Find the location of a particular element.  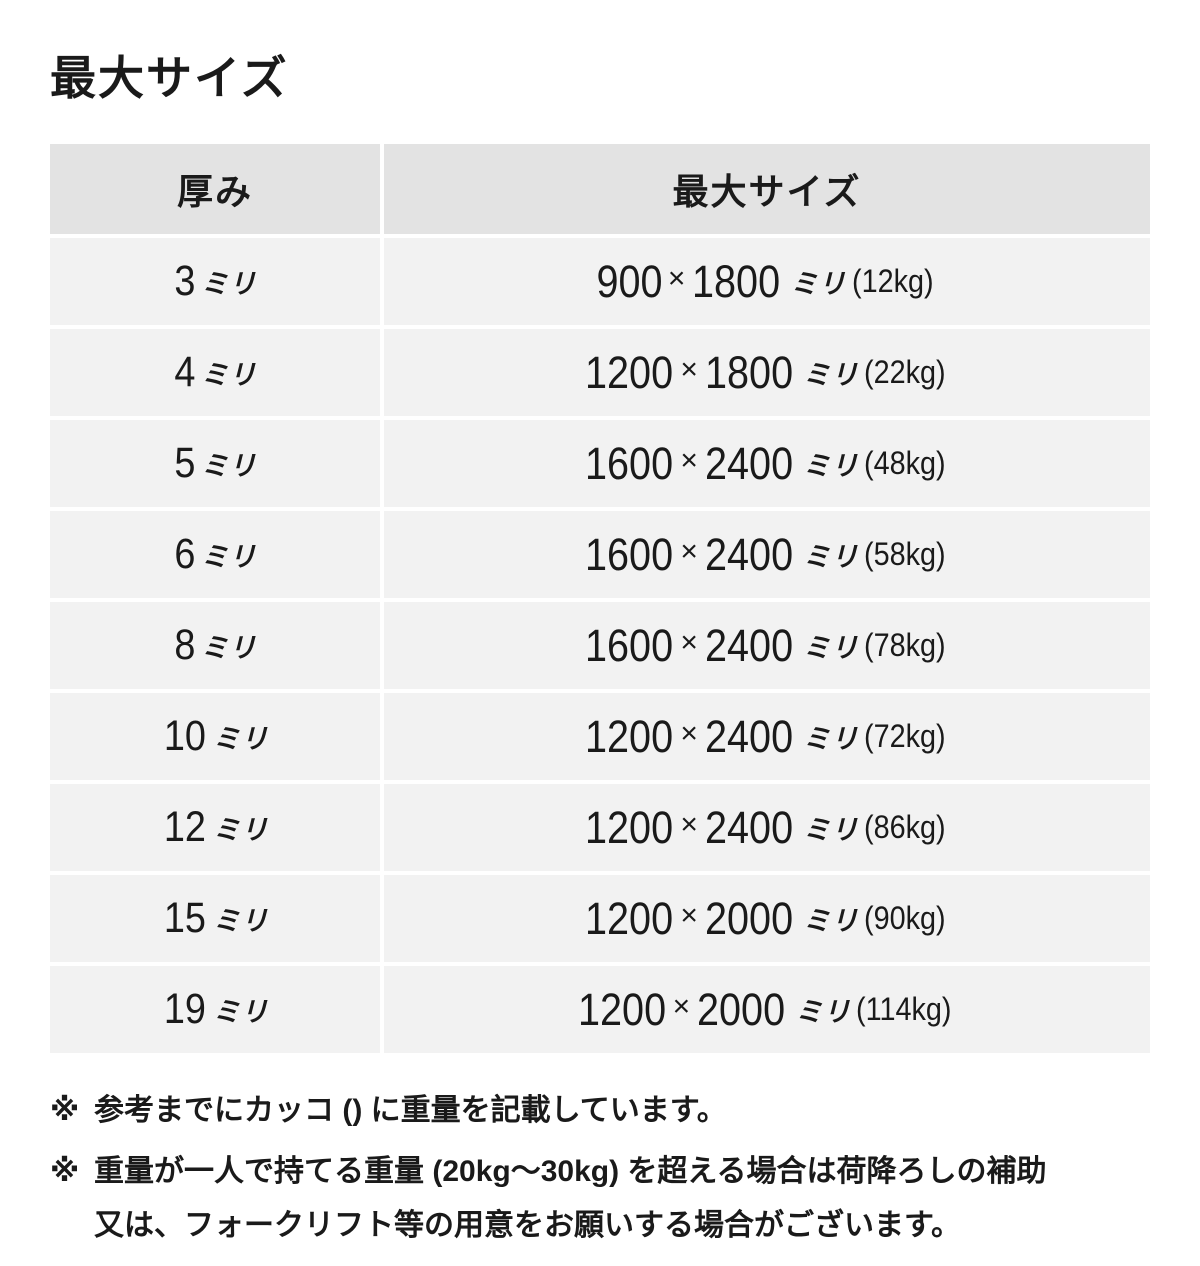

thickness-cell: 10 ミリ is located at coordinates (215, 736).